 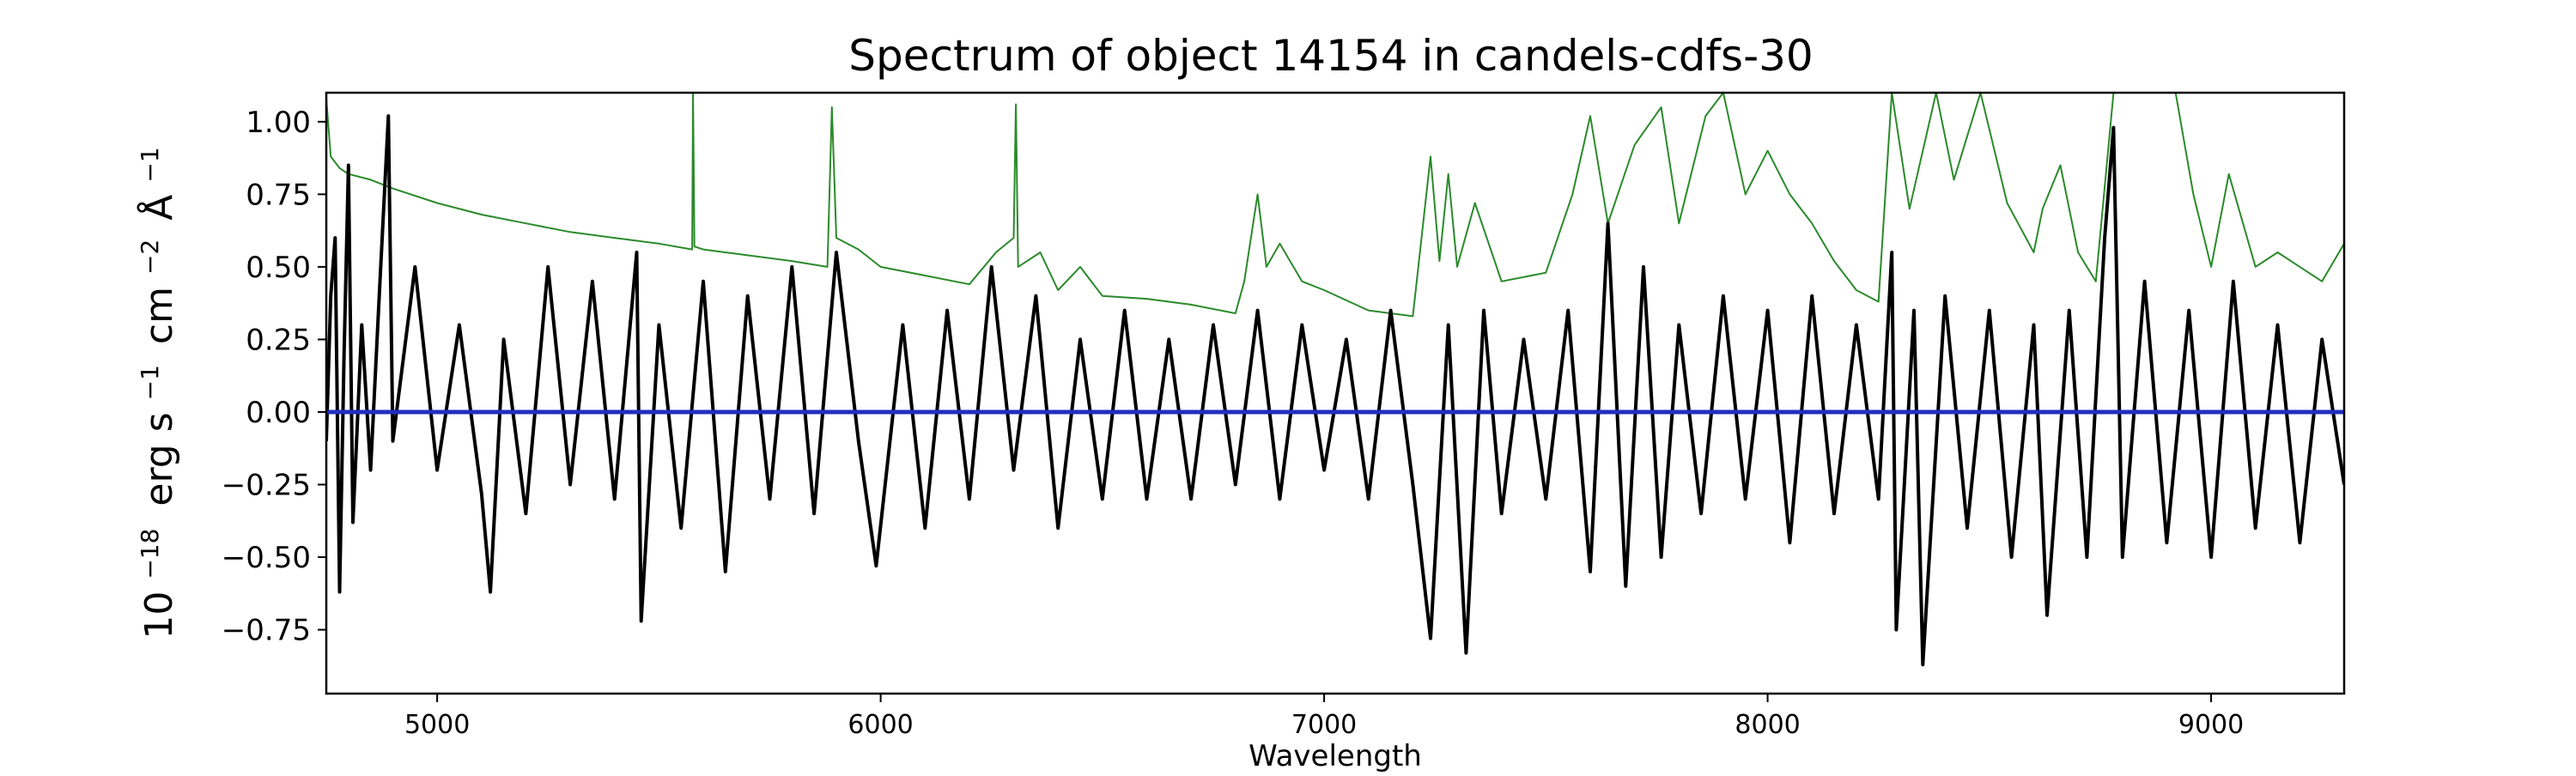 I want to click on y-axis-label: 10 −18 erg s −1 cm −2 Å −1, so click(x=159, y=393).